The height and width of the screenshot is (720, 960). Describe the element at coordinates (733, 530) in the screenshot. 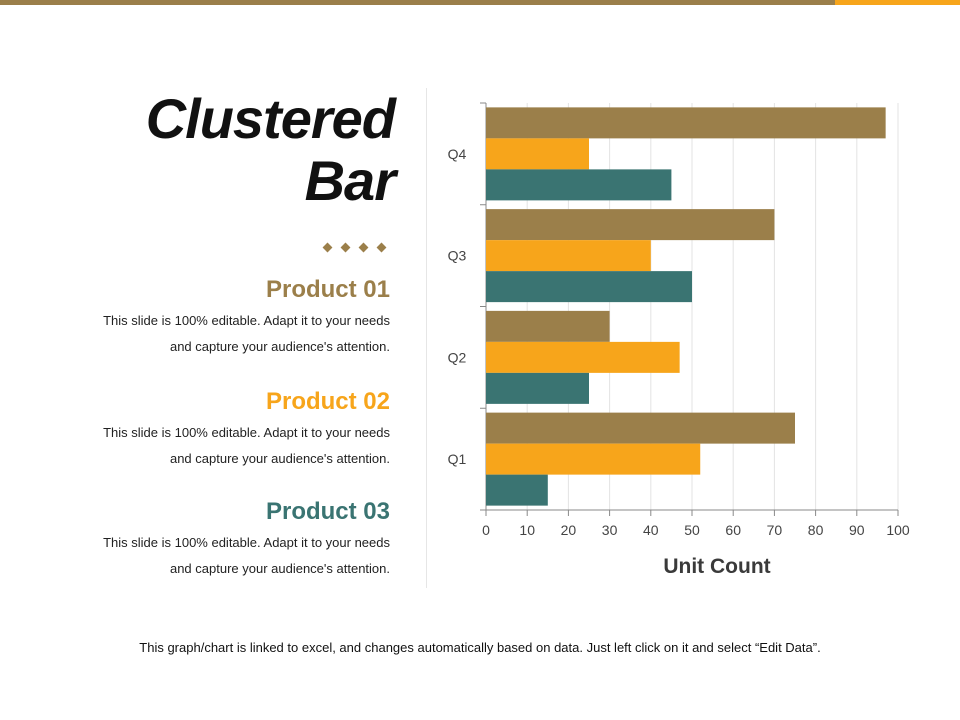

I see `x-tick-label: 60` at that location.